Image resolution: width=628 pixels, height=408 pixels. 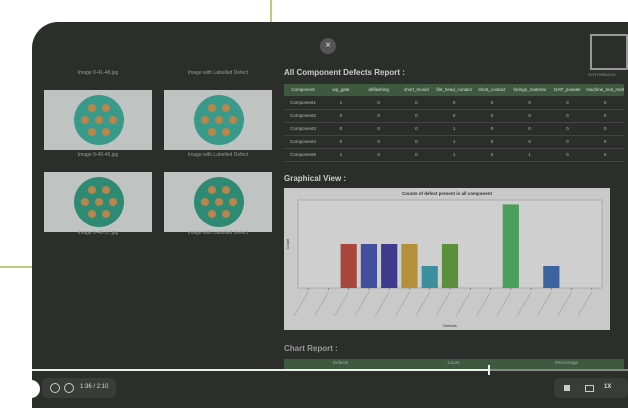 I want to click on table-header: Component, so click(x=303, y=90).